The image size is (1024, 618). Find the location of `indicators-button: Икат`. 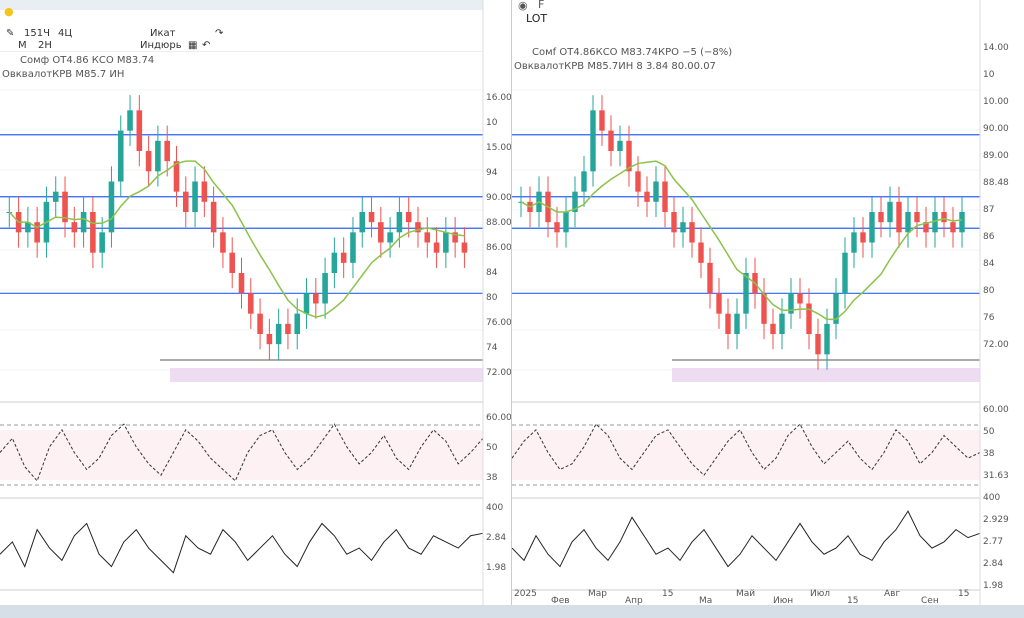

indicators-button: Икат is located at coordinates (163, 33).